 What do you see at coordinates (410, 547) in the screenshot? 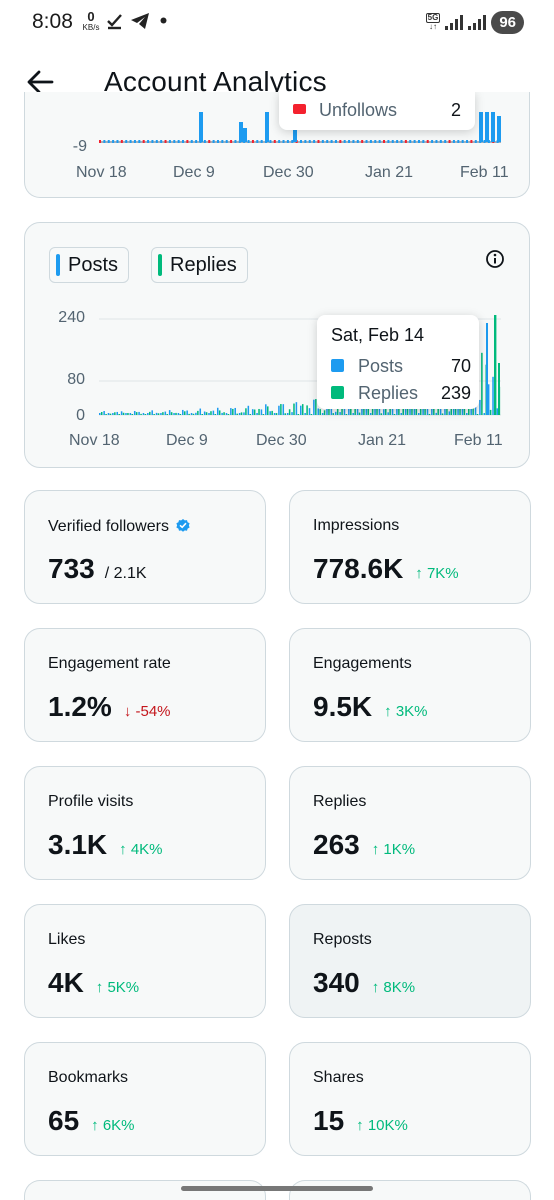
I see `metric-card-impressions: Impressions 778.6K ↑ 7K%` at bounding box center [410, 547].